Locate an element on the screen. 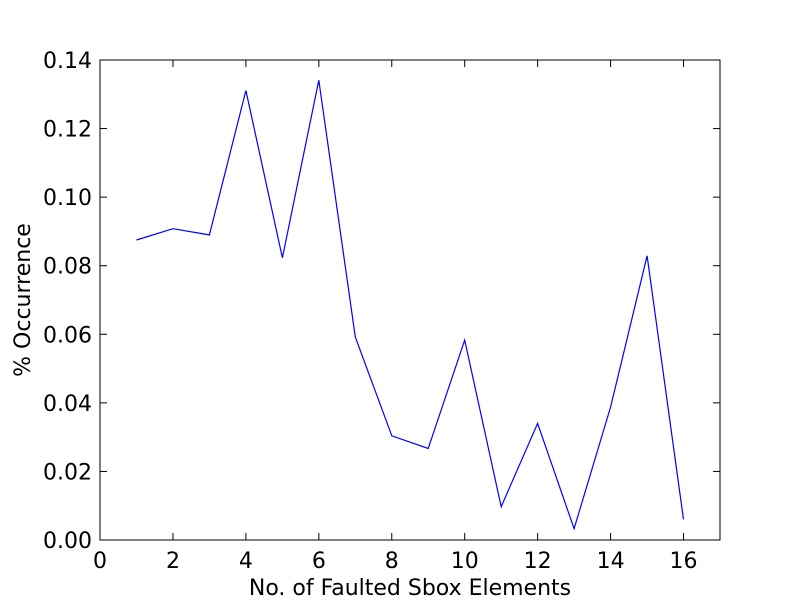  y-tick-label: 0.06 is located at coordinates (67, 335).